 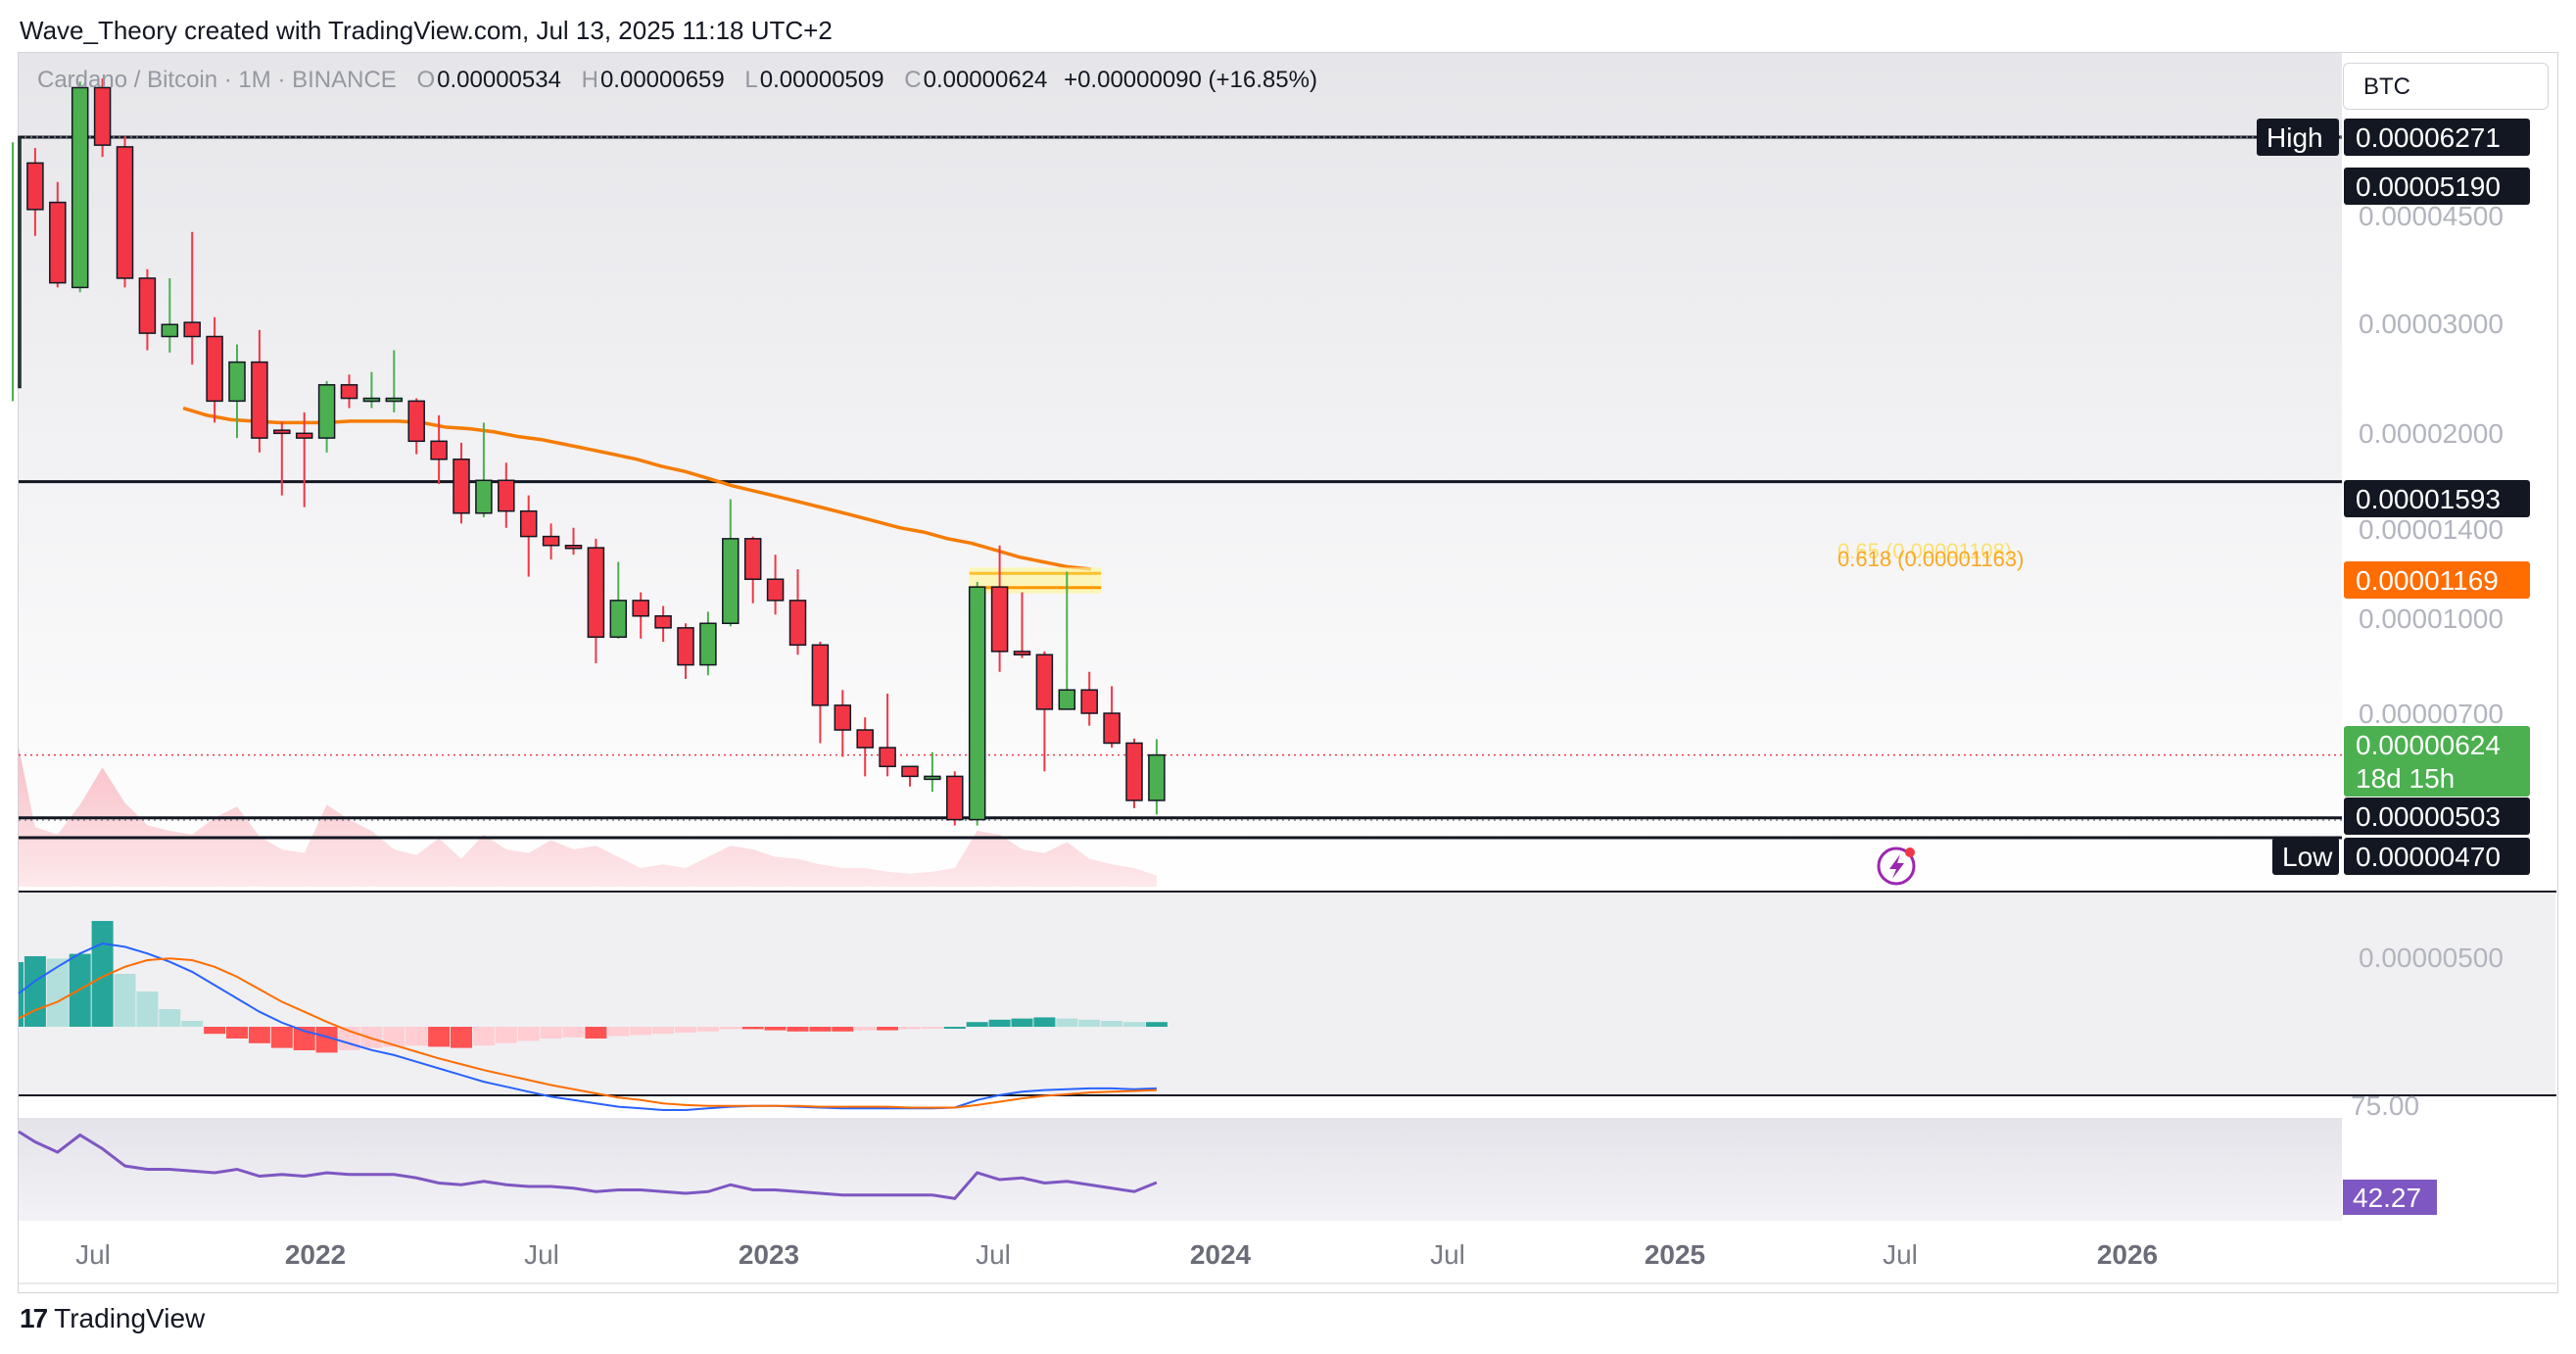 What do you see at coordinates (2428, 580) in the screenshot?
I see `price-tag-value: 0.00001169` at bounding box center [2428, 580].